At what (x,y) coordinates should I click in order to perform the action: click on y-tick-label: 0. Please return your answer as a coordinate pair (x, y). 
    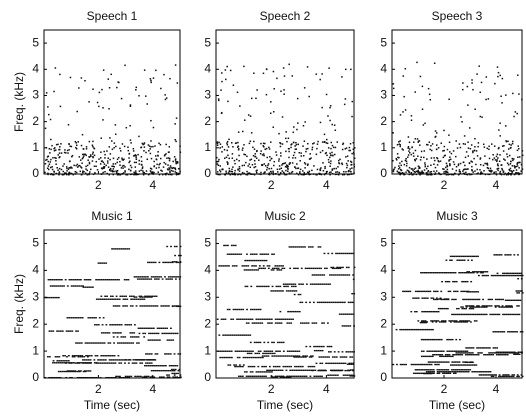
    Looking at the image, I should click on (383, 377).